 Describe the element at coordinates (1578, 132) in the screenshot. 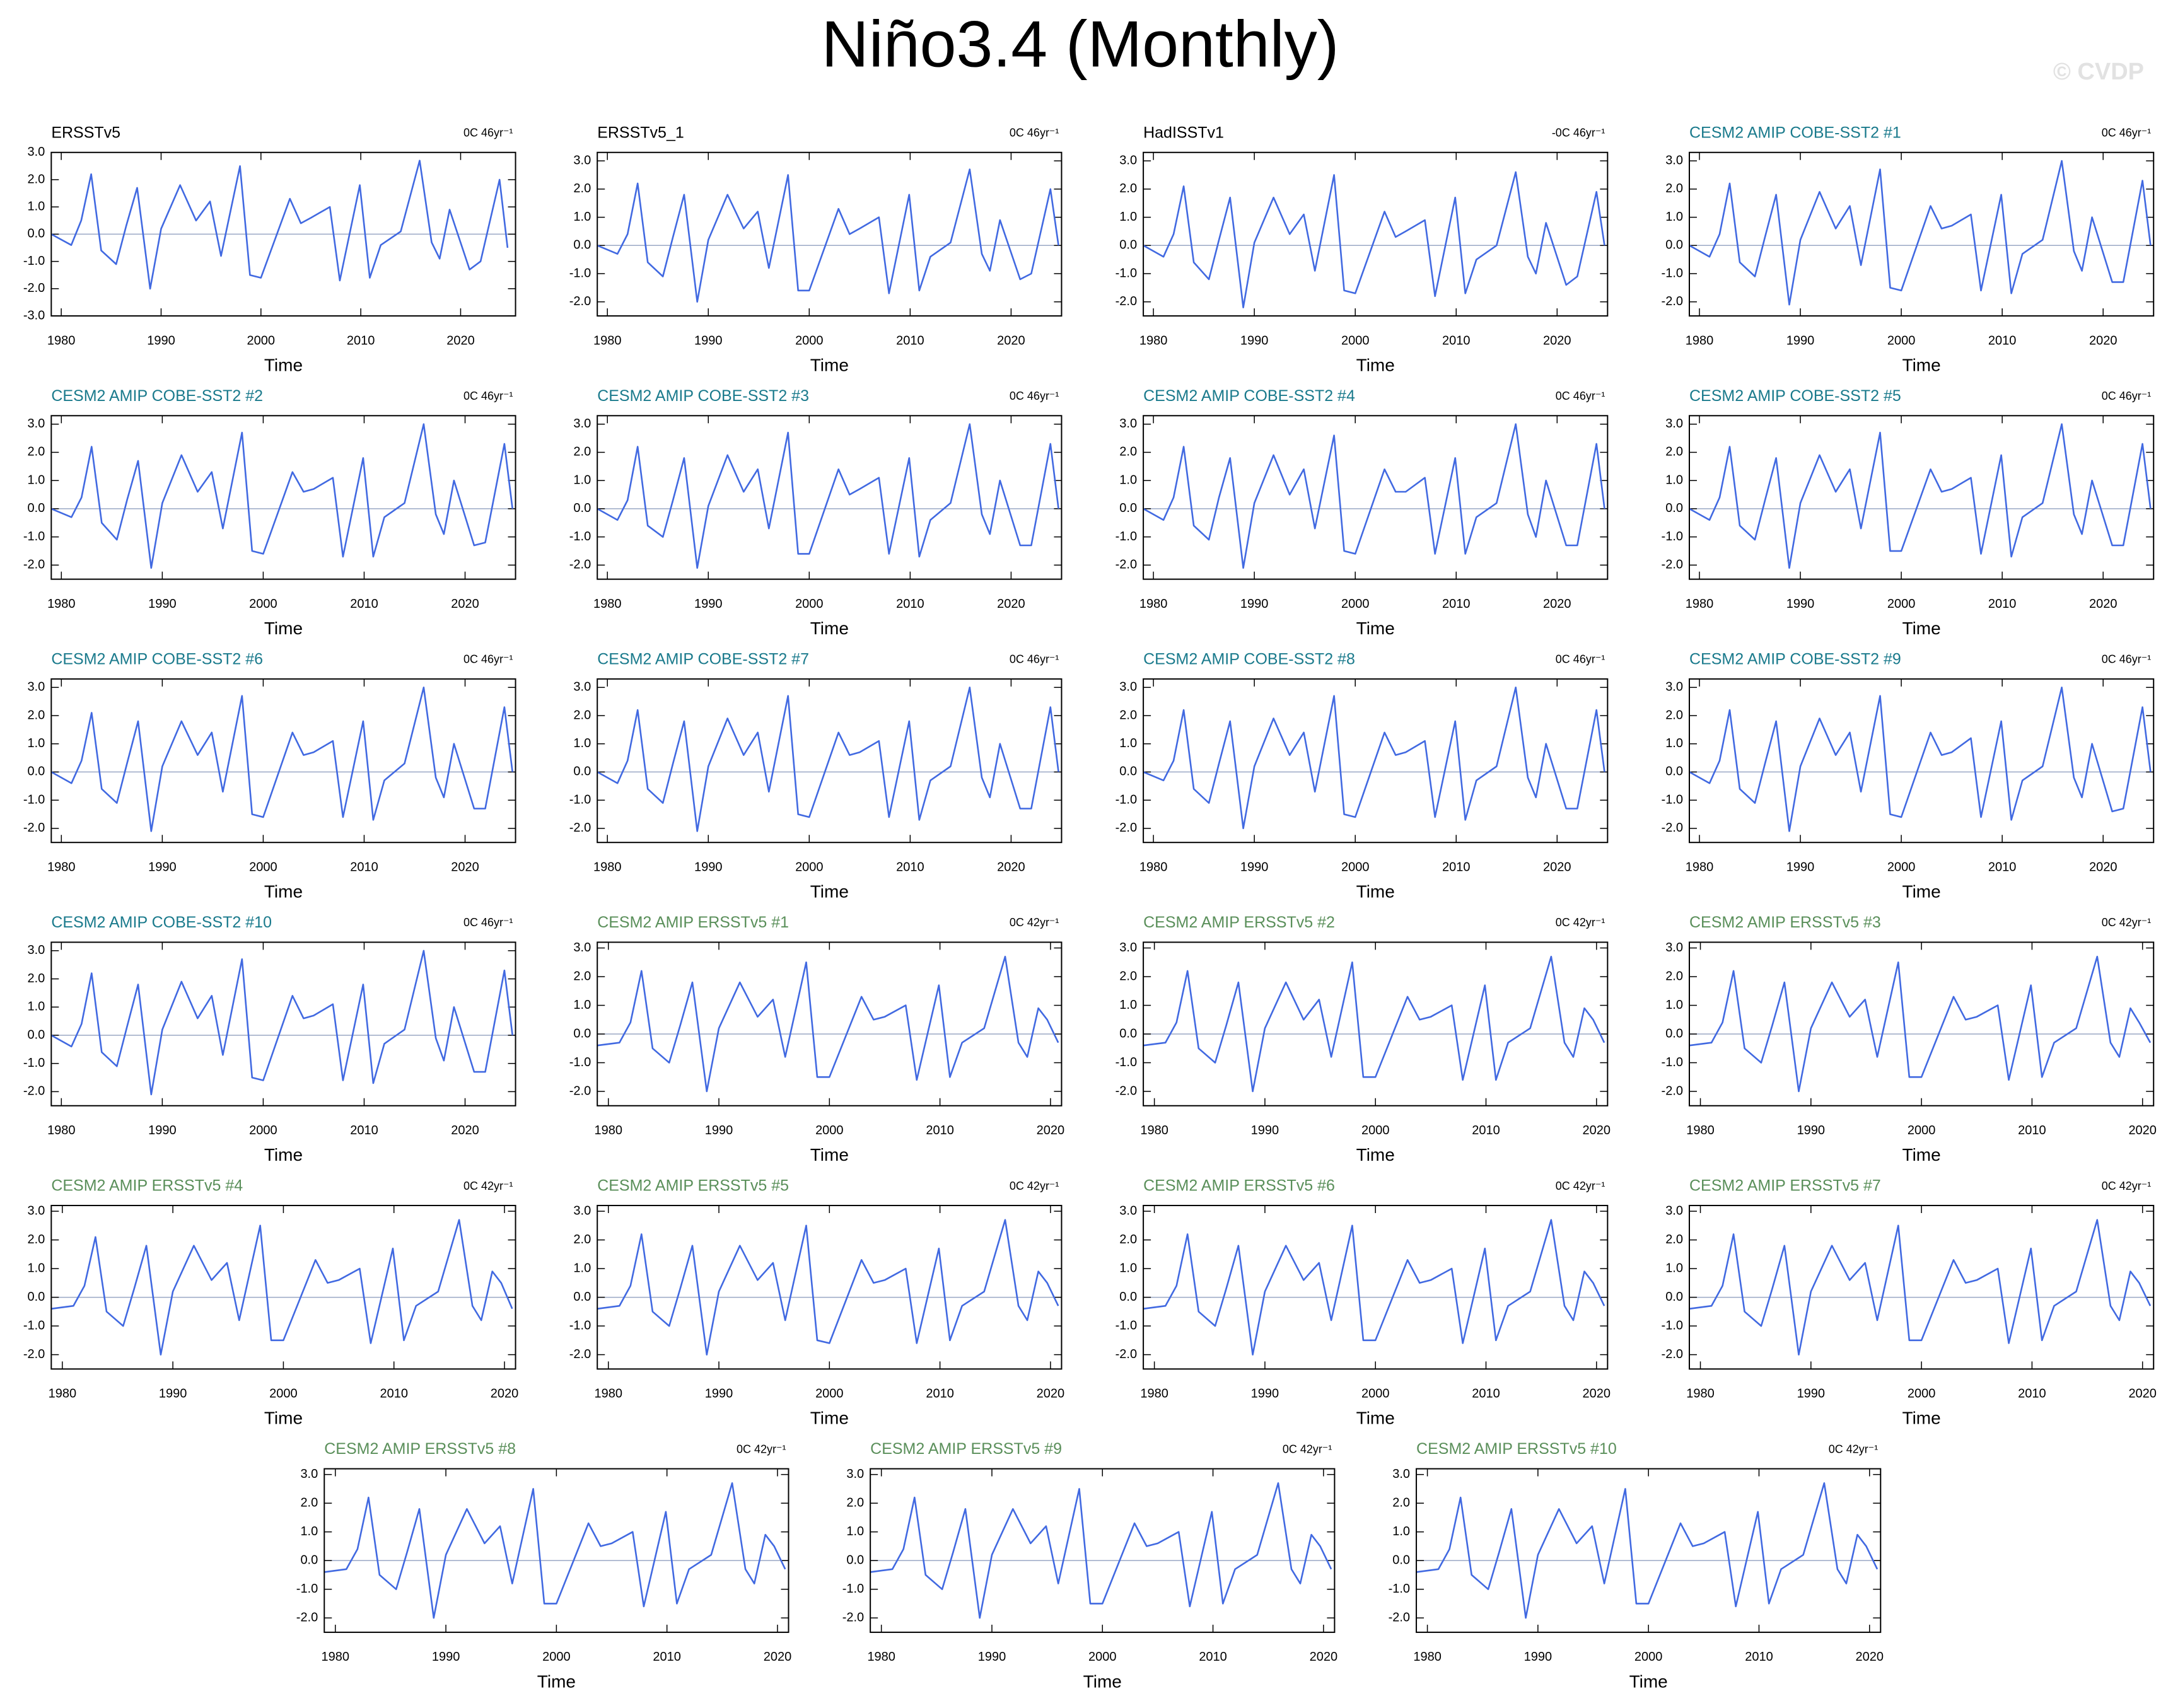

I see `trend-label: -0C 46yr⁻¹` at that location.